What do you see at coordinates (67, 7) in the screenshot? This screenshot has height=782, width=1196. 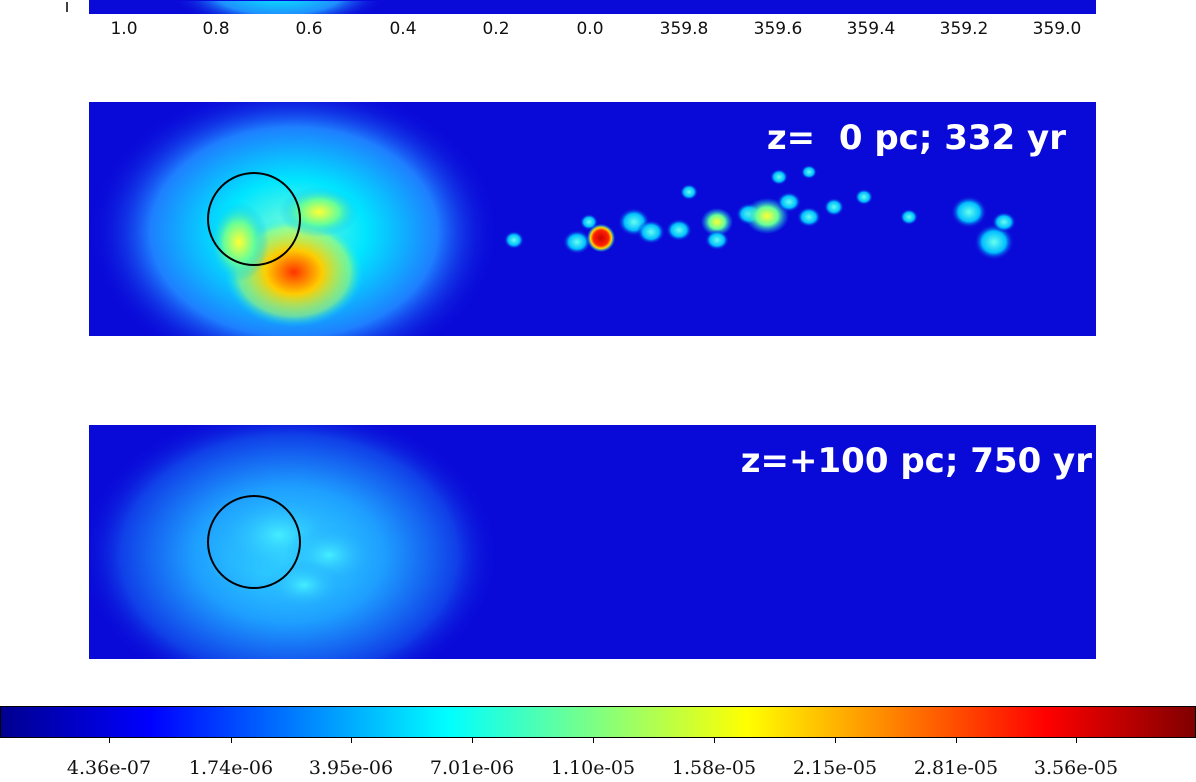 I see `y-axis-label-fragment` at bounding box center [67, 7].